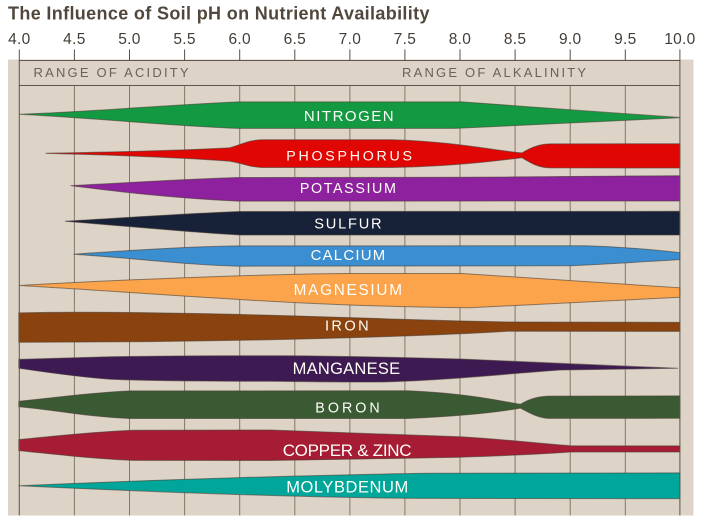  I want to click on svg-text: SULFUR, so click(348, 224).